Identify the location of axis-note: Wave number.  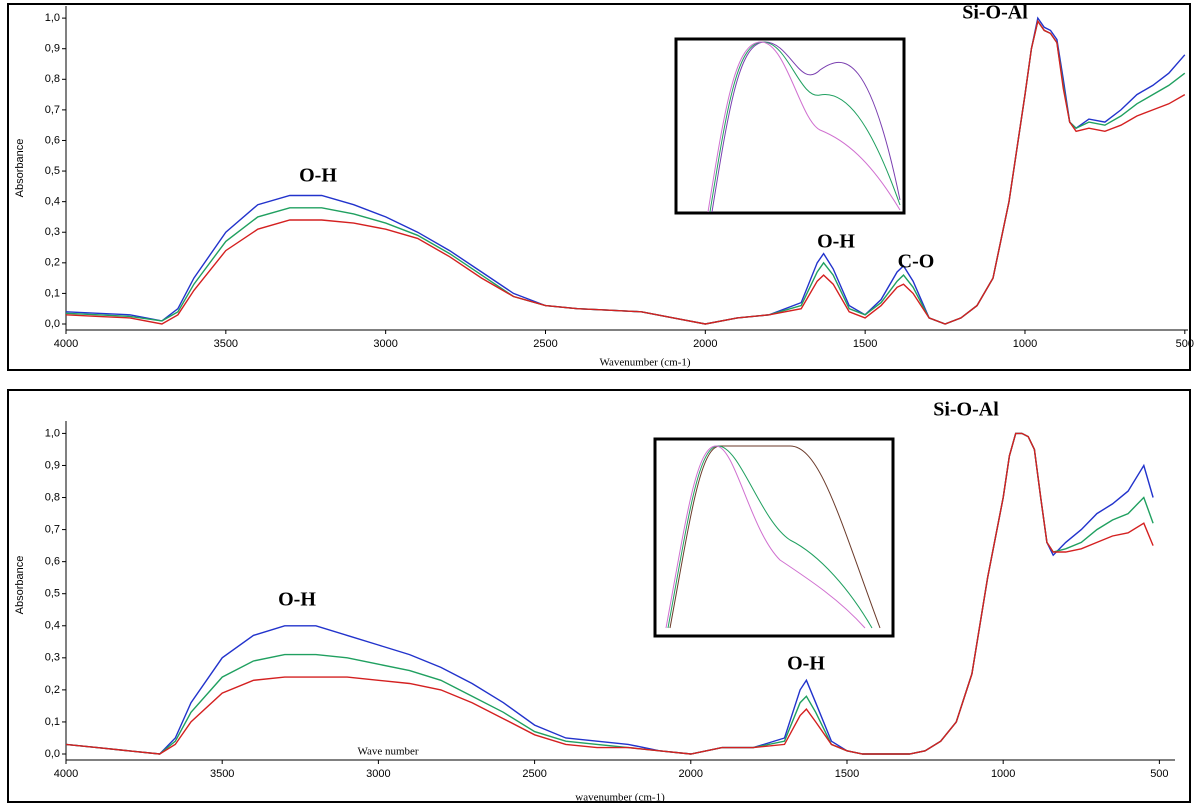
(387, 752).